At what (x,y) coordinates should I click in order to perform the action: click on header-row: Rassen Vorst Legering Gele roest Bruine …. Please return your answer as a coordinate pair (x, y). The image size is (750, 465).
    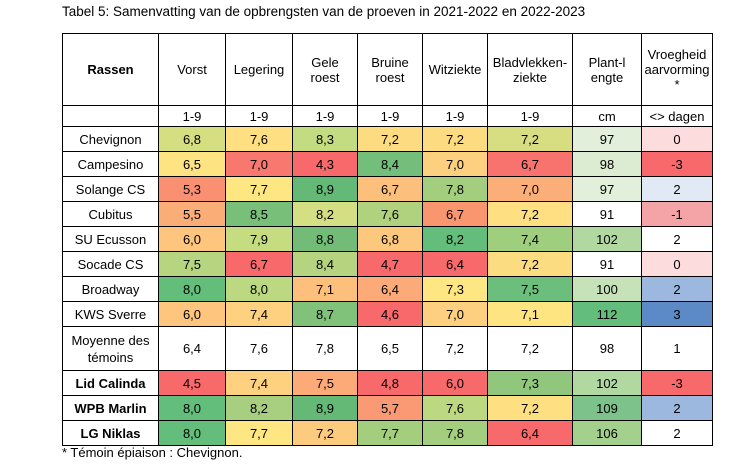
    Looking at the image, I should click on (387, 69).